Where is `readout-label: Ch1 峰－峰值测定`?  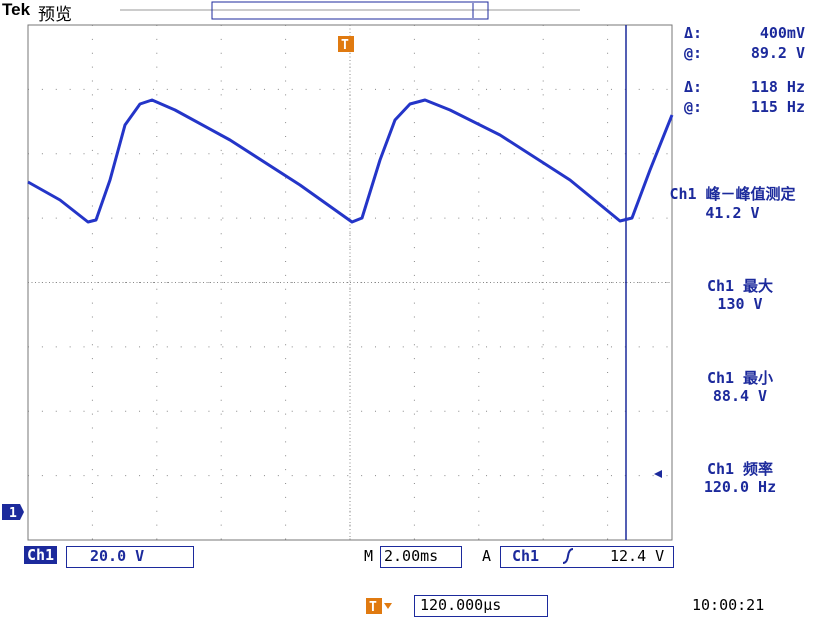
readout-label: Ch1 峰－峰值测定 is located at coordinates (732, 194).